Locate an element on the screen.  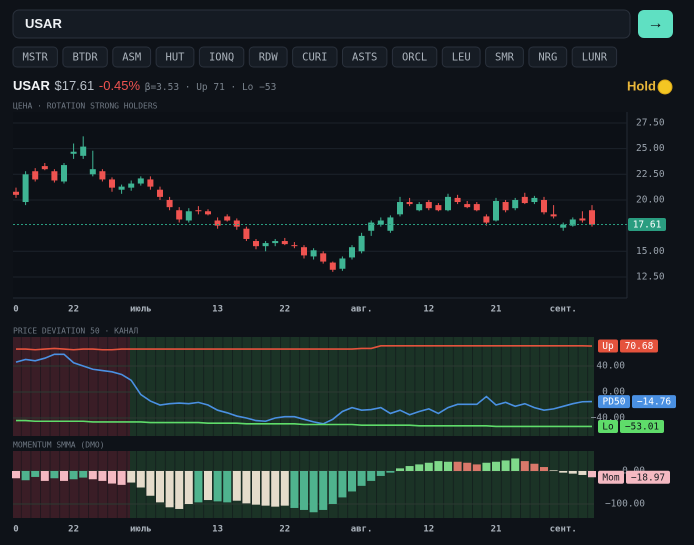
ticker-label: NRG is located at coordinates (547, 58).